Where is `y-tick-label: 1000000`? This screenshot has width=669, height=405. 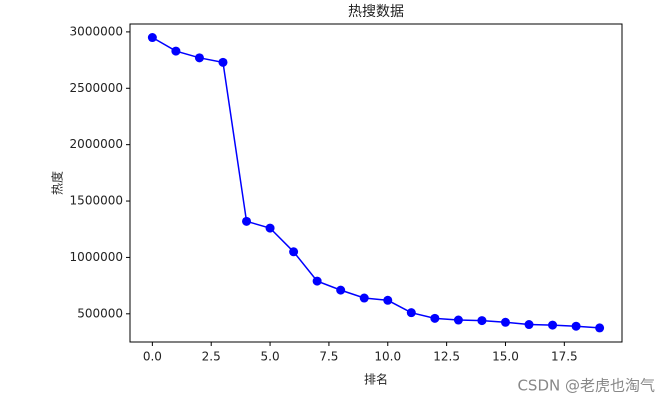
y-tick-label: 1000000 is located at coordinates (96, 257).